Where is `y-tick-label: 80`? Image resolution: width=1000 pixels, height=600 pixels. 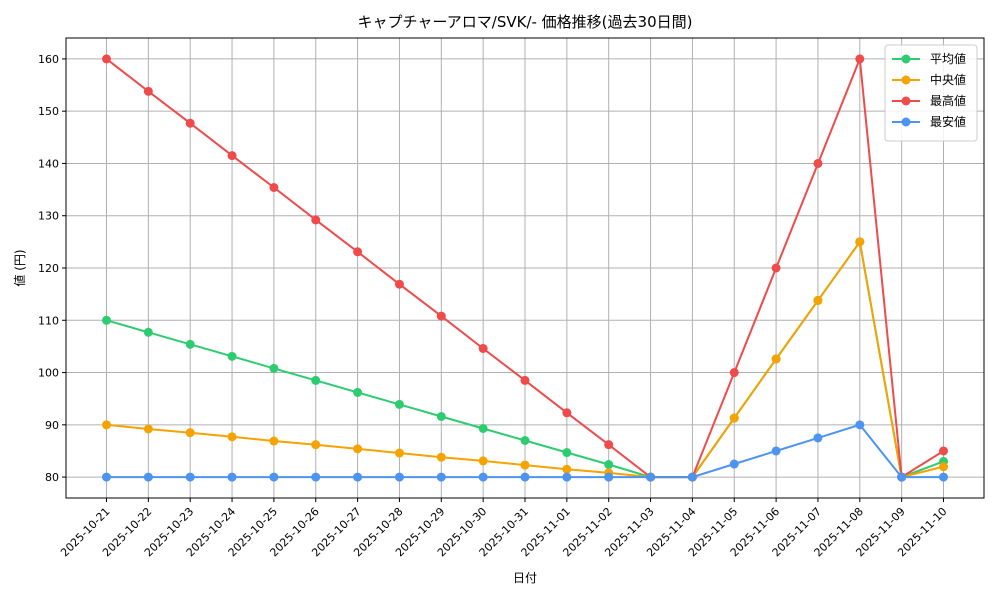 y-tick-label: 80 is located at coordinates (52, 477).